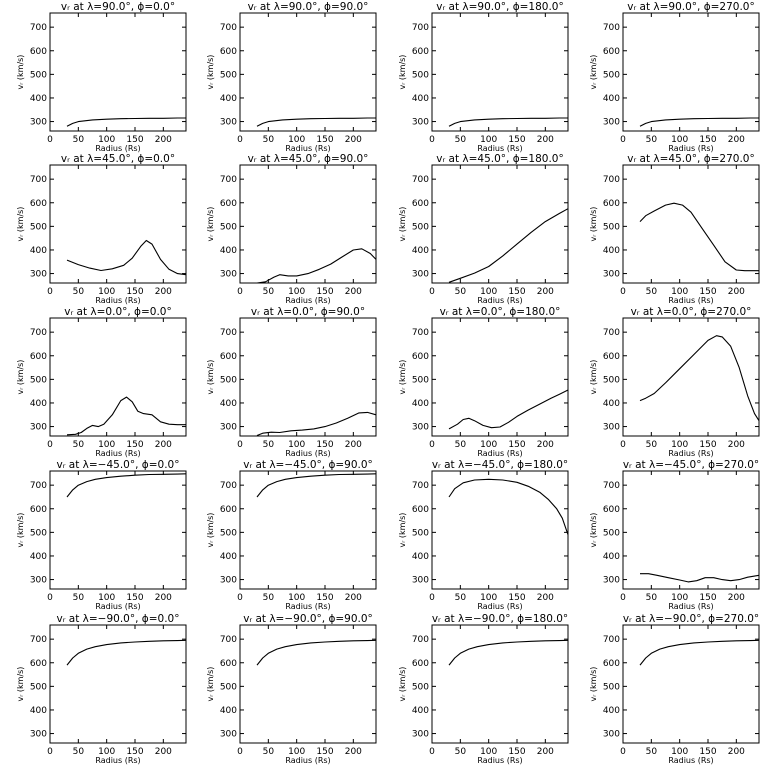 Image resolution: width=768 pixels, height=768 pixels. Describe the element at coordinates (308, 159) in the screenshot. I see `chart-title: vᵣ at λ=45.0°, ϕ=90.0°` at that location.